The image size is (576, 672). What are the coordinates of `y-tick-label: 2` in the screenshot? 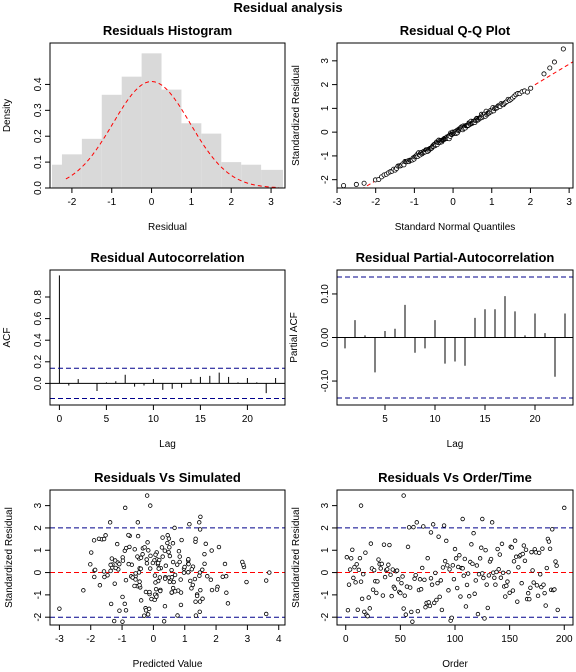 It's located at (38, 528).